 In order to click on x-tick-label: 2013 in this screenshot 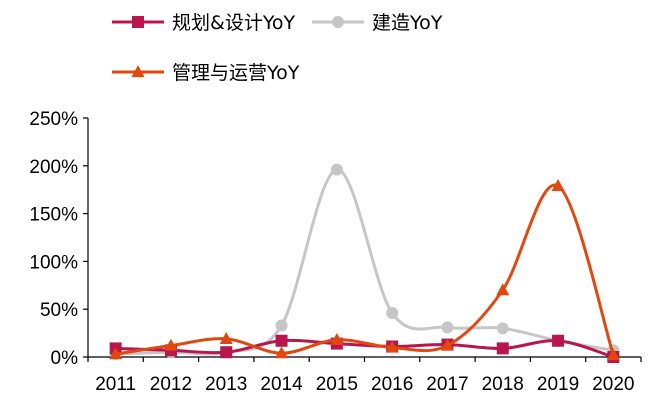, I will do `click(226, 384)`.